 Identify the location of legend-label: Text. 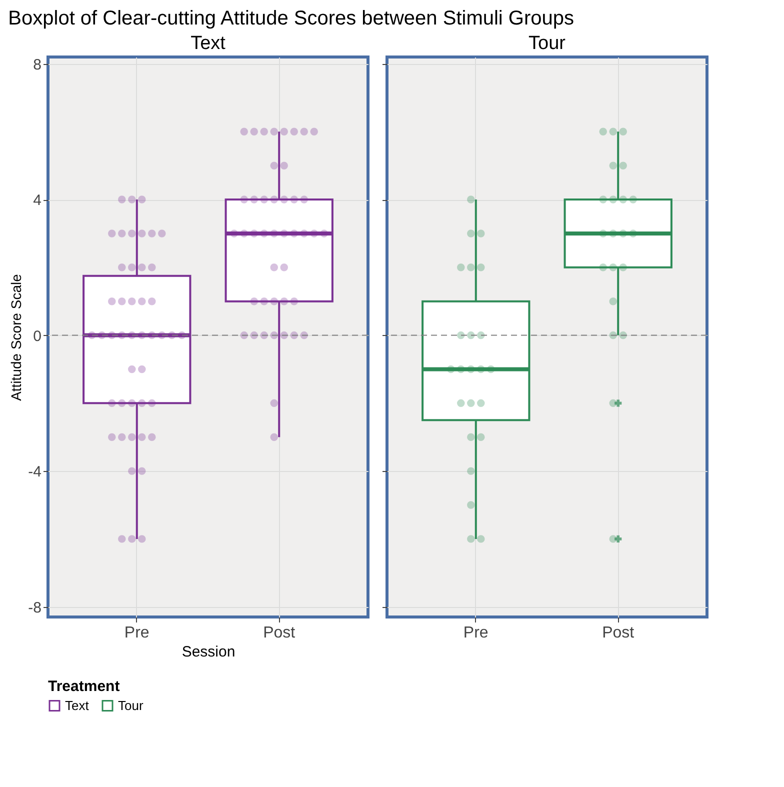
(77, 705).